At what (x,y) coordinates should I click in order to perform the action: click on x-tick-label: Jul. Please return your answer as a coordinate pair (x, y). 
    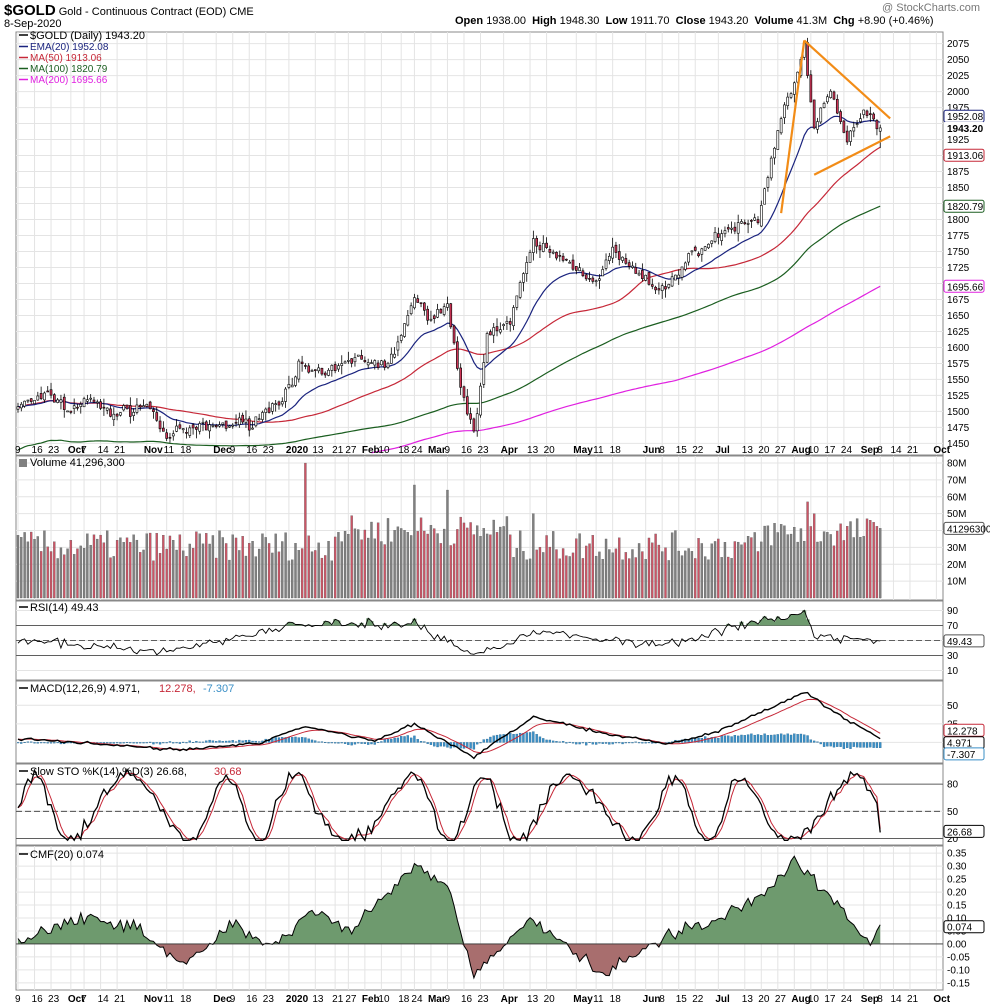
    Looking at the image, I should click on (722, 999).